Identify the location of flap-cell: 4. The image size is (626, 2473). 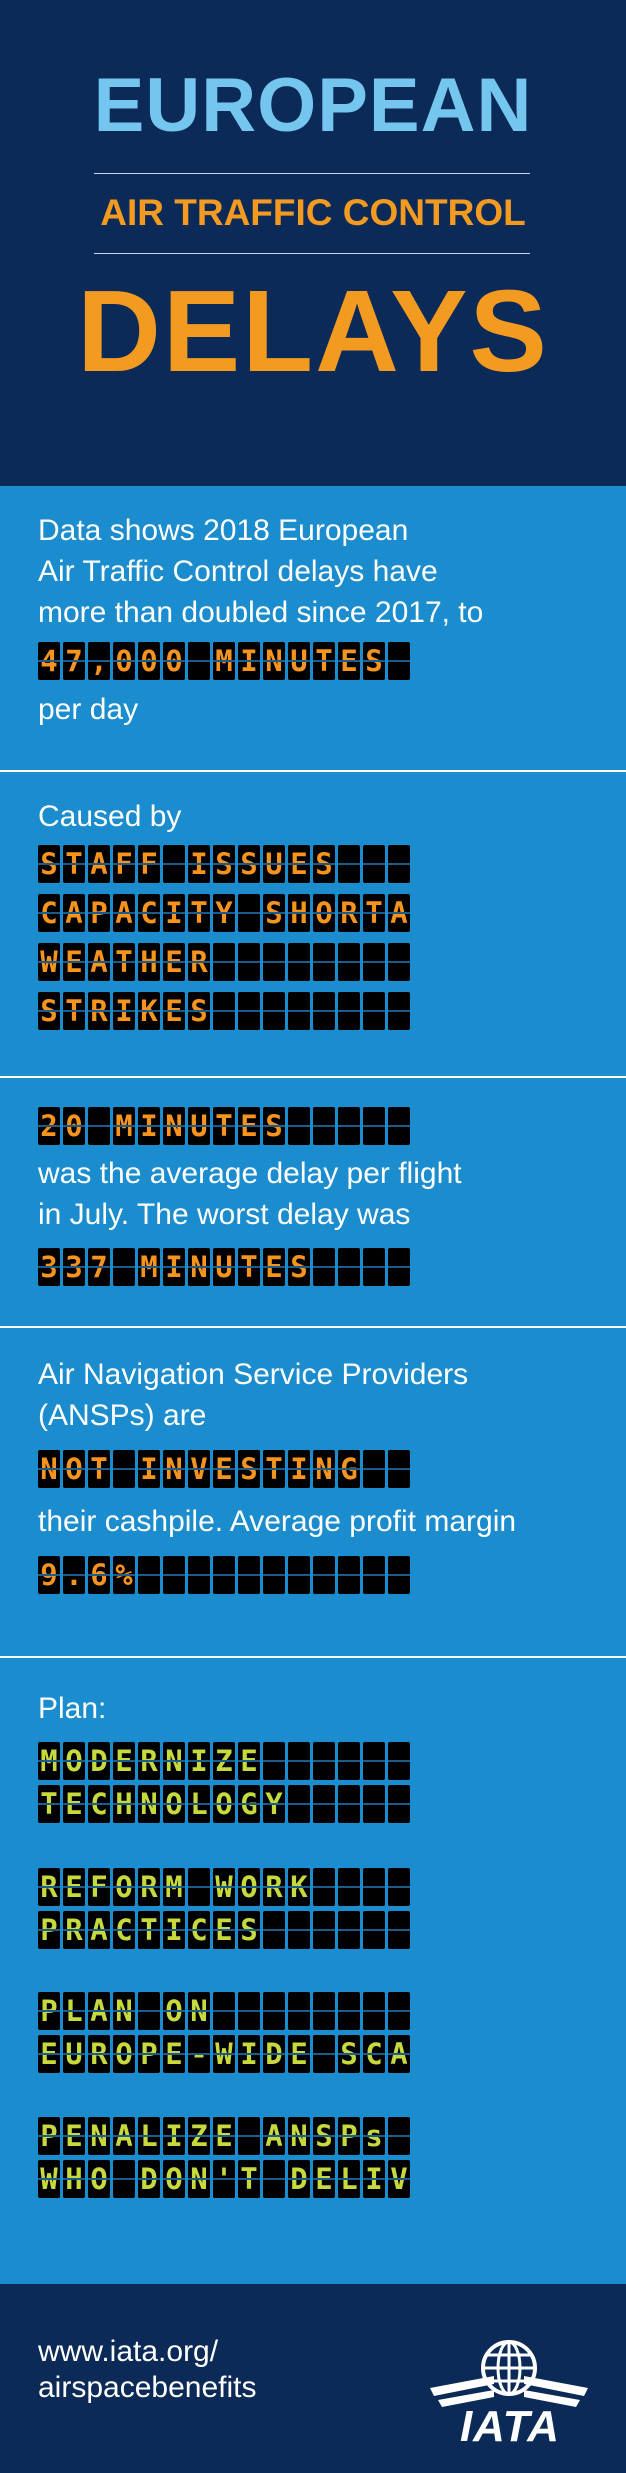
(49, 661).